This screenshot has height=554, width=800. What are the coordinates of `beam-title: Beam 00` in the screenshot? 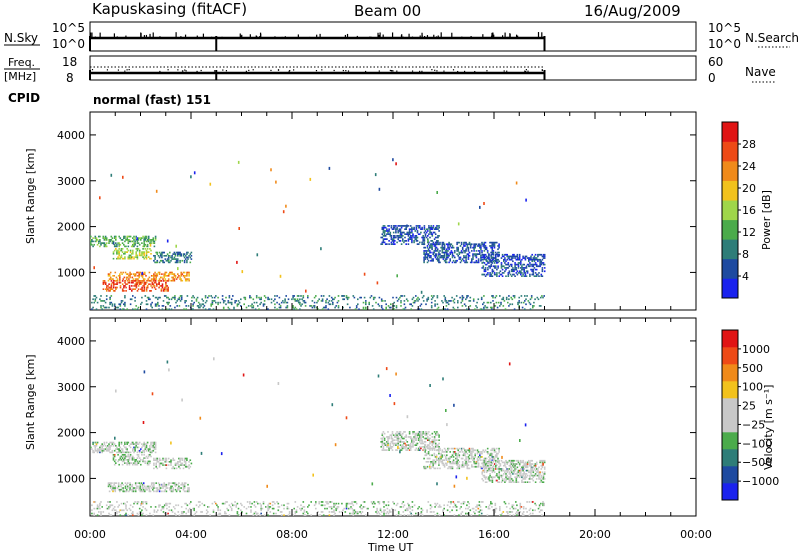 It's located at (387, 11).